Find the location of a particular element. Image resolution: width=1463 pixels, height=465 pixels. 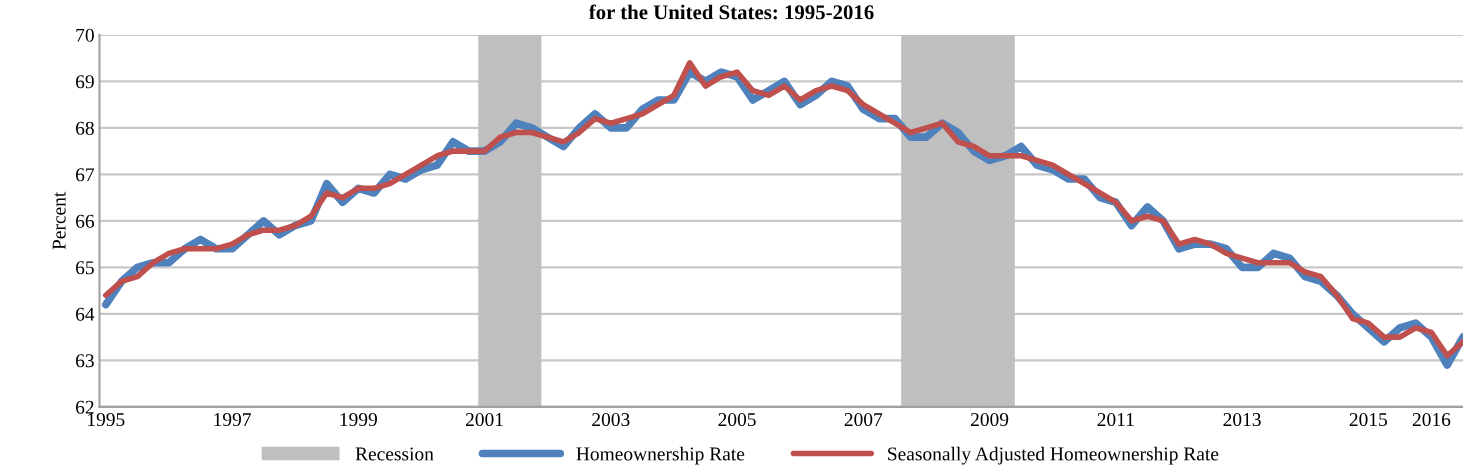

y-axis-title: Percent is located at coordinates (59, 220).